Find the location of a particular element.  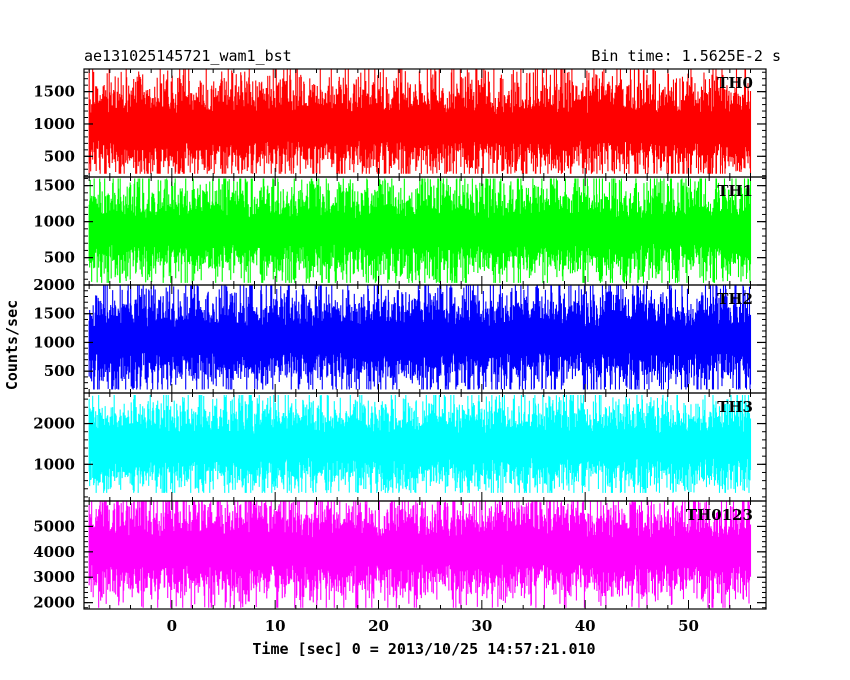

x-tick-label: 50 is located at coordinates (688, 626).